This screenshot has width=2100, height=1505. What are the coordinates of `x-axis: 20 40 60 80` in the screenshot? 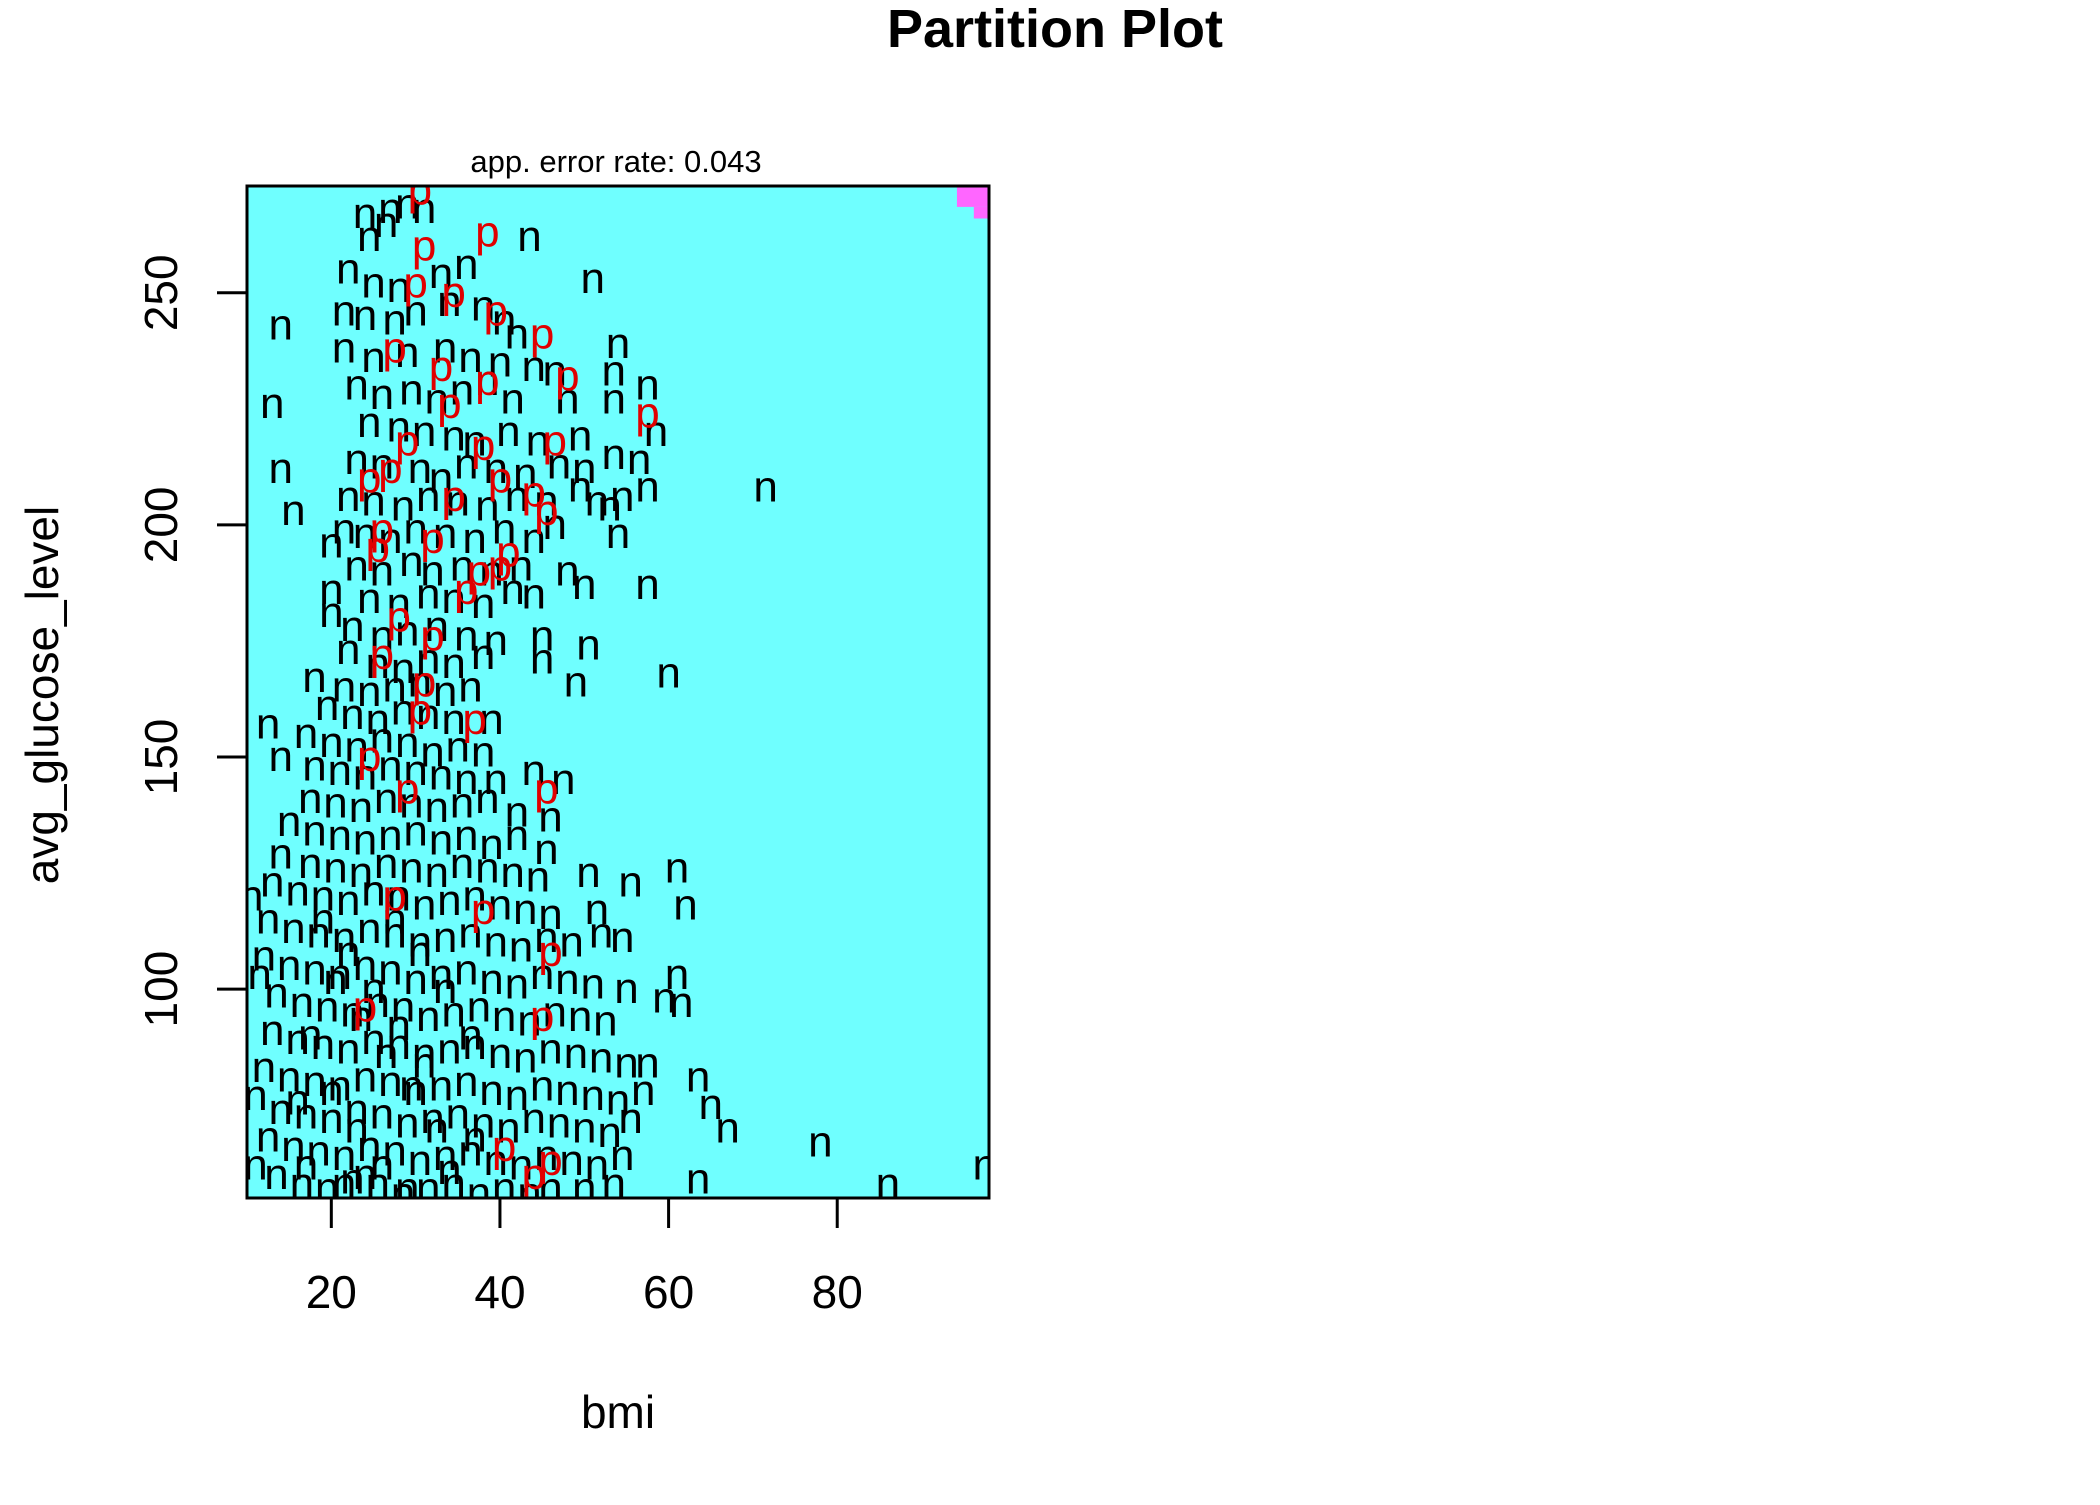 It's located at (584, 1257).